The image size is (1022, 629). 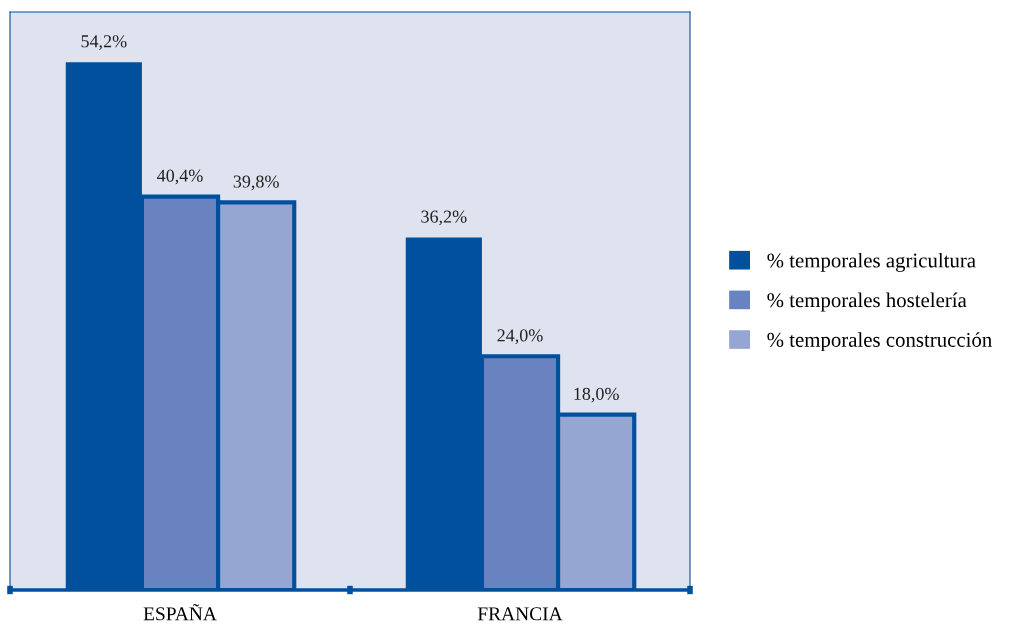 I want to click on data-label: 40,4%, so click(x=180, y=177).